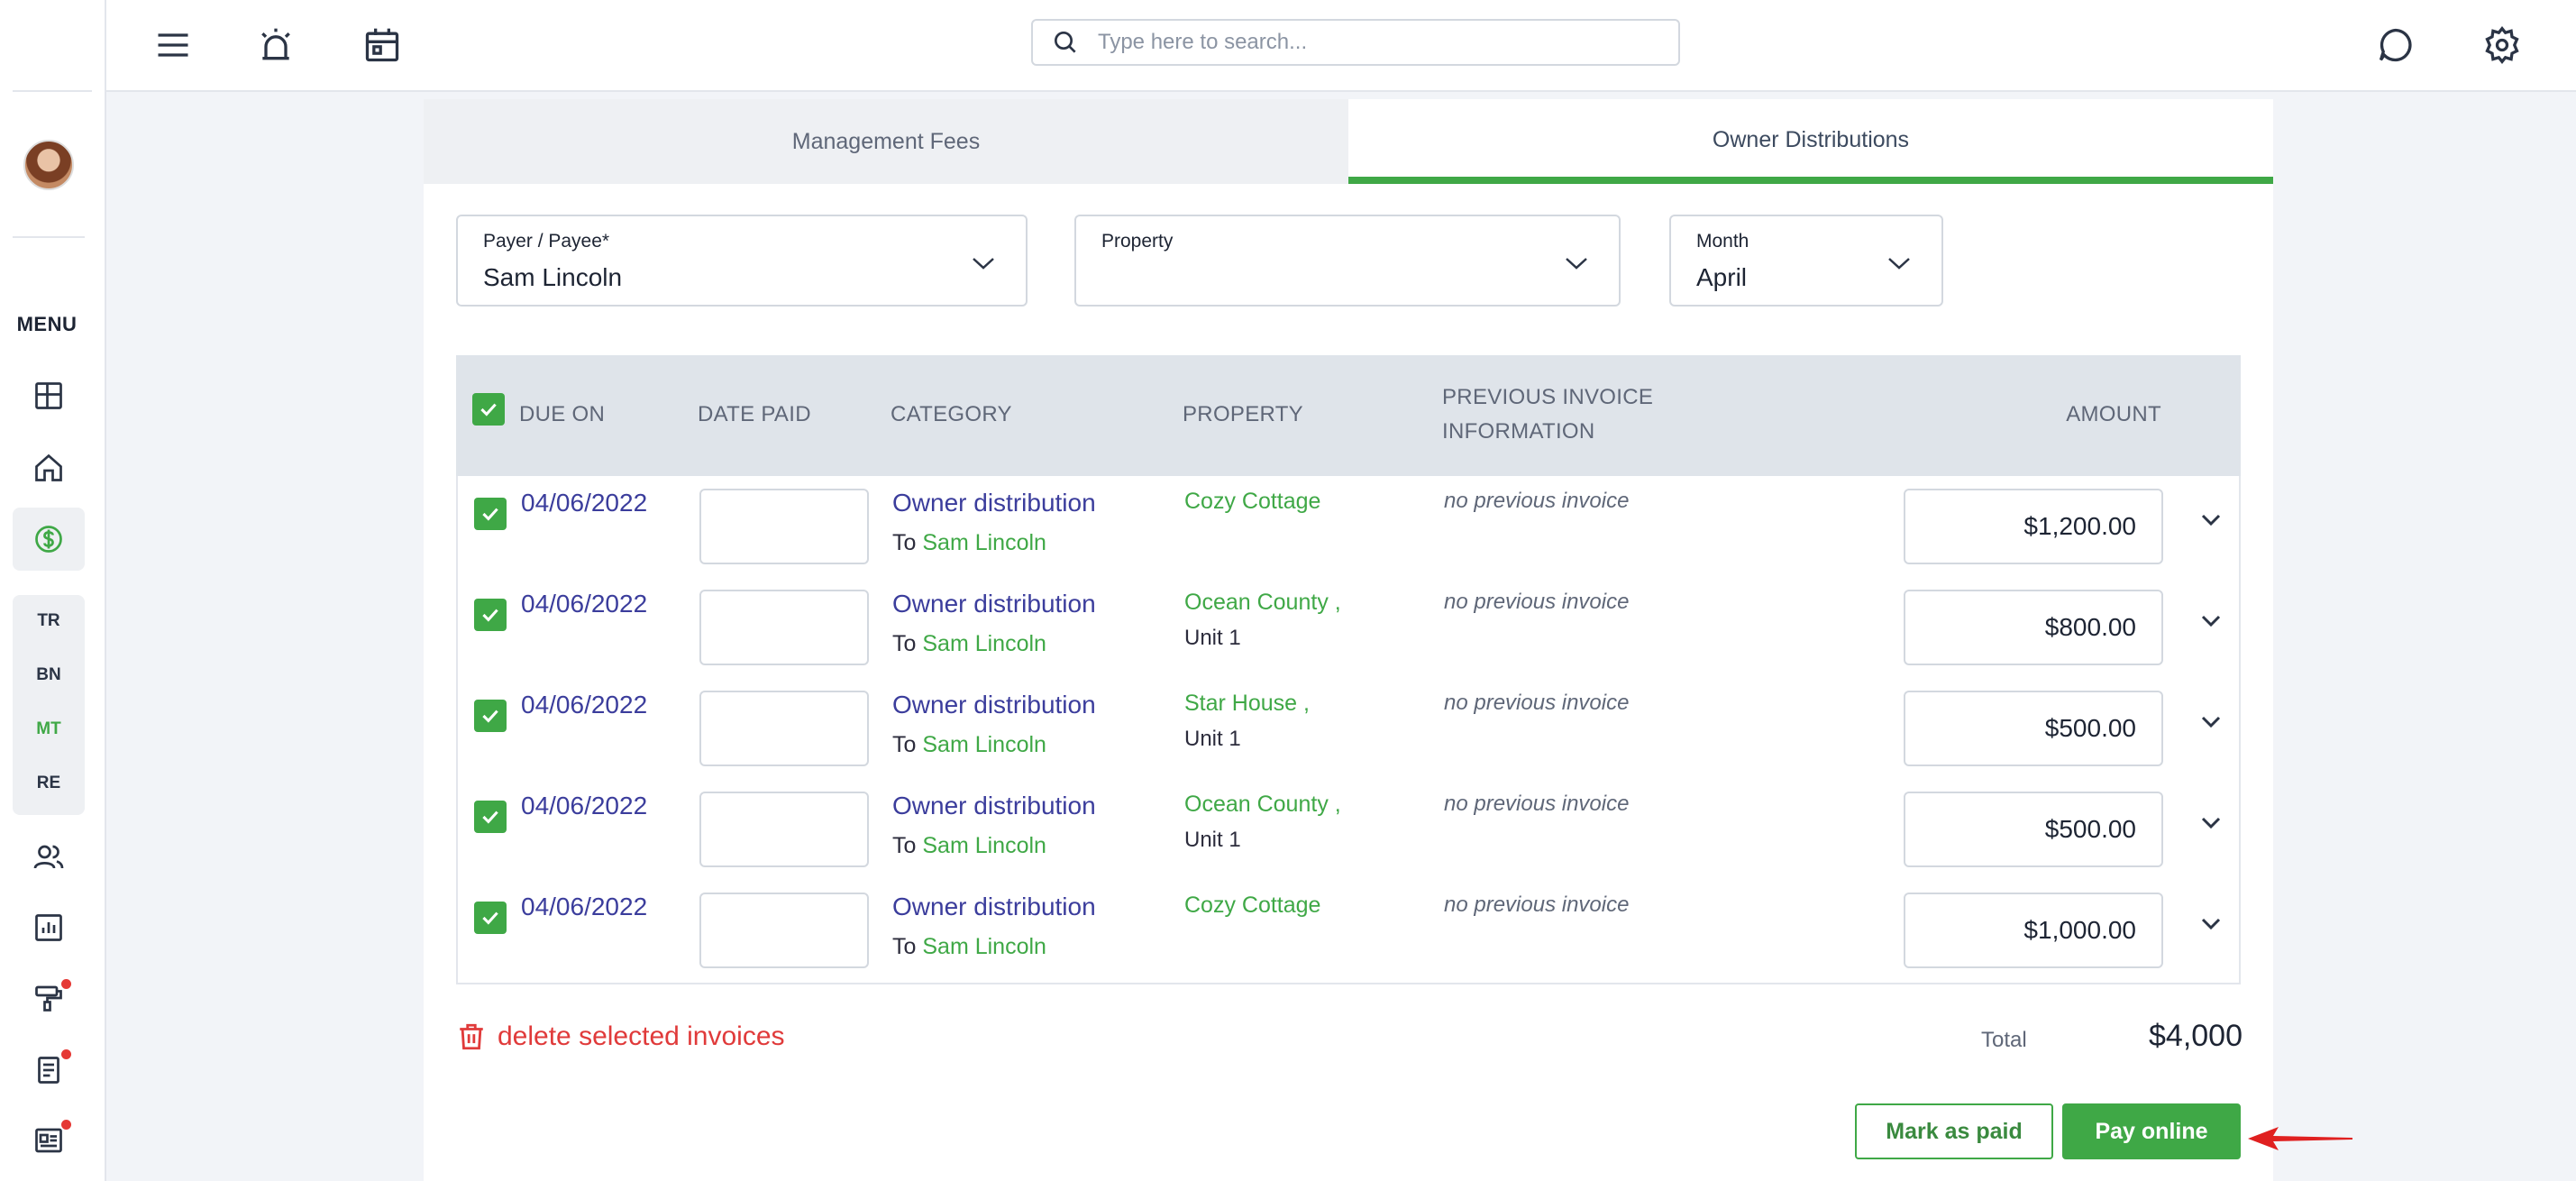 This screenshot has height=1181, width=2576. Describe the element at coordinates (553, 277) in the screenshot. I see `payer-payee-value: Sam Lincoln` at that location.